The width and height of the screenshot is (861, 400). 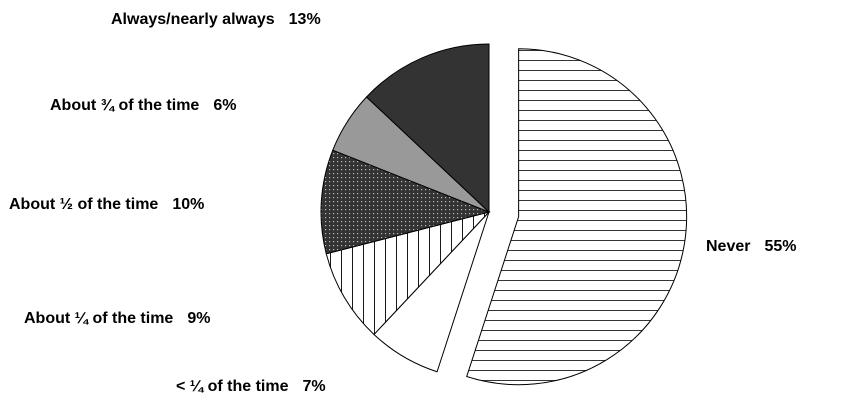 I want to click on label-about-half: About ½ of the time 10%, so click(x=106, y=204).